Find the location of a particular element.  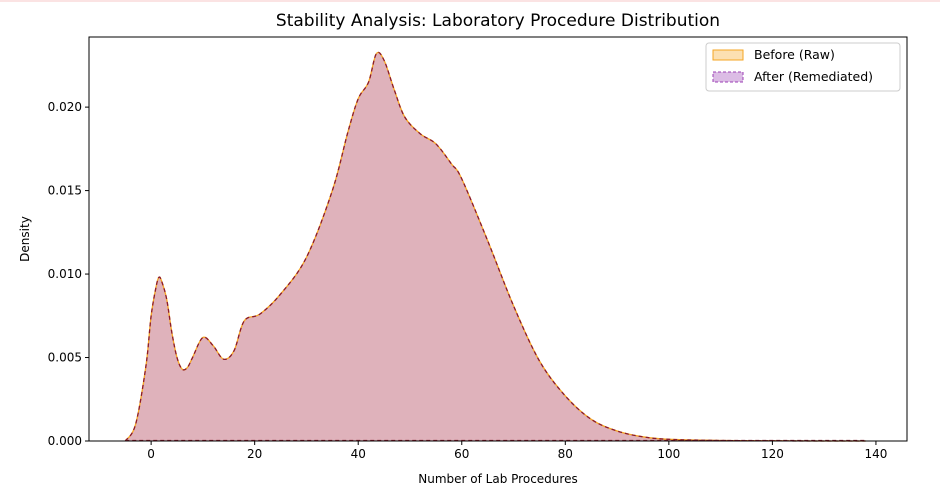

legend-label-after: After (Remediated) is located at coordinates (813, 76).